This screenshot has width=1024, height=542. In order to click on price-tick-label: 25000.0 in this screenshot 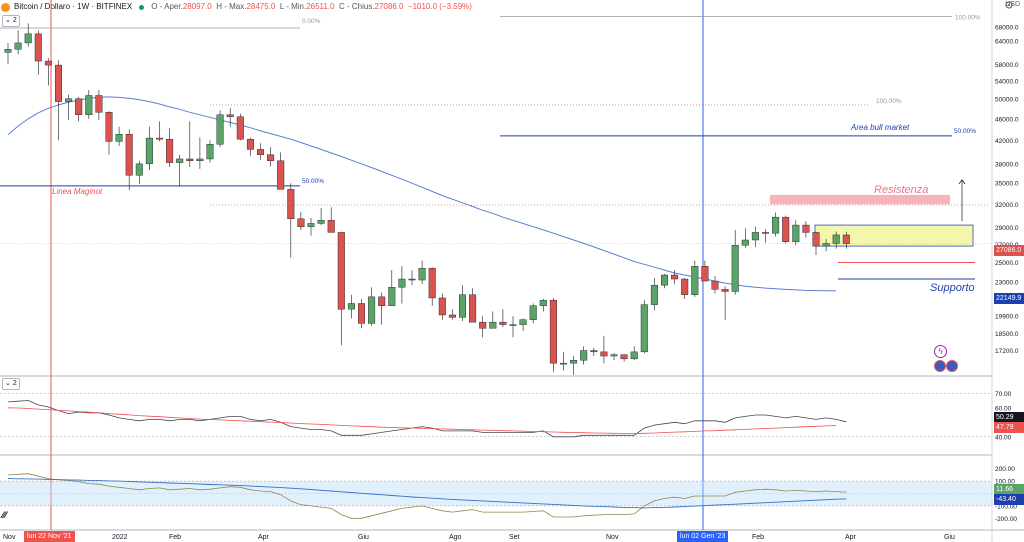, I will do `click(1007, 263)`.